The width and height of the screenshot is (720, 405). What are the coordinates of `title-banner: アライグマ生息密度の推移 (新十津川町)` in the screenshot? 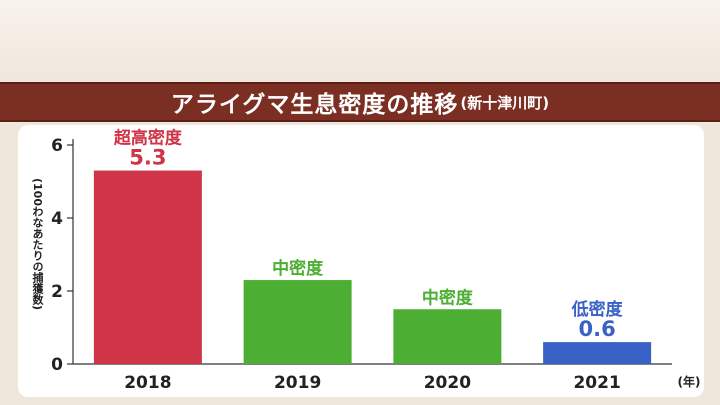 It's located at (360, 102).